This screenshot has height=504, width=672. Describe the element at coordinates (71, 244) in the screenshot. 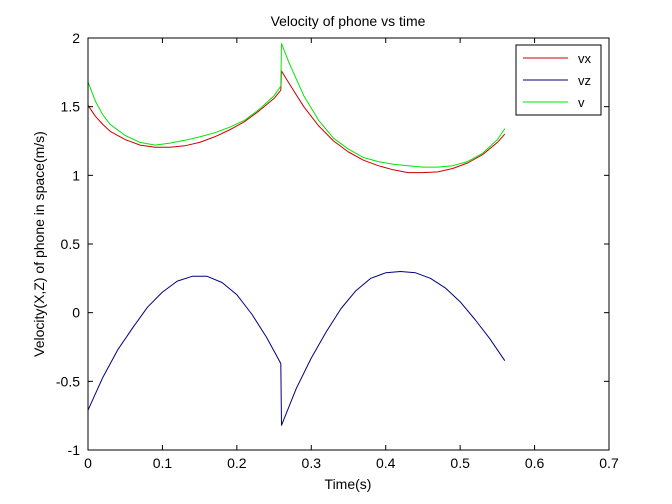

I see `y-tick-label: 0.5` at that location.